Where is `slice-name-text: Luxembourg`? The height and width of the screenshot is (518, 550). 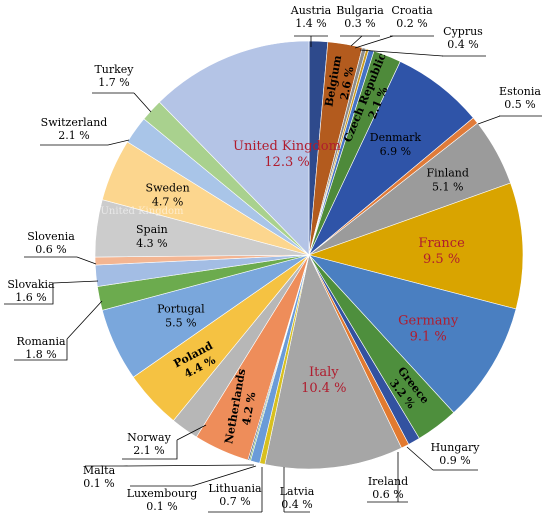
slice-name-text: Luxembourg is located at coordinates (162, 493).